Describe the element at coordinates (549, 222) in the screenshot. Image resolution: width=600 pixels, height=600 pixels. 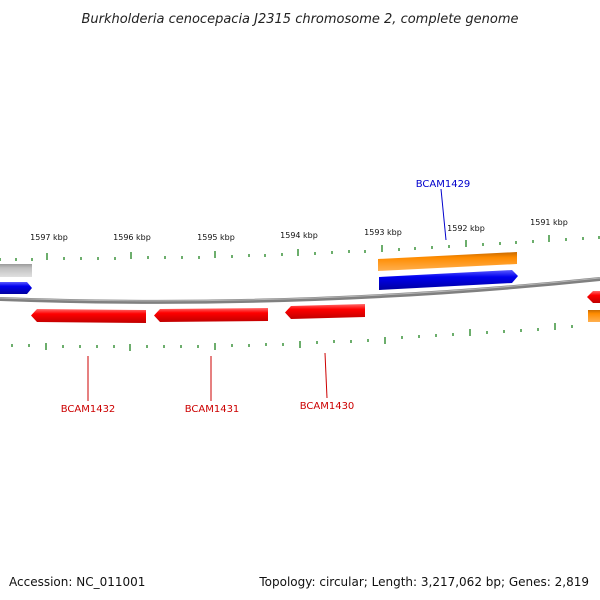
I see `tick-label: 1591 kbp` at that location.